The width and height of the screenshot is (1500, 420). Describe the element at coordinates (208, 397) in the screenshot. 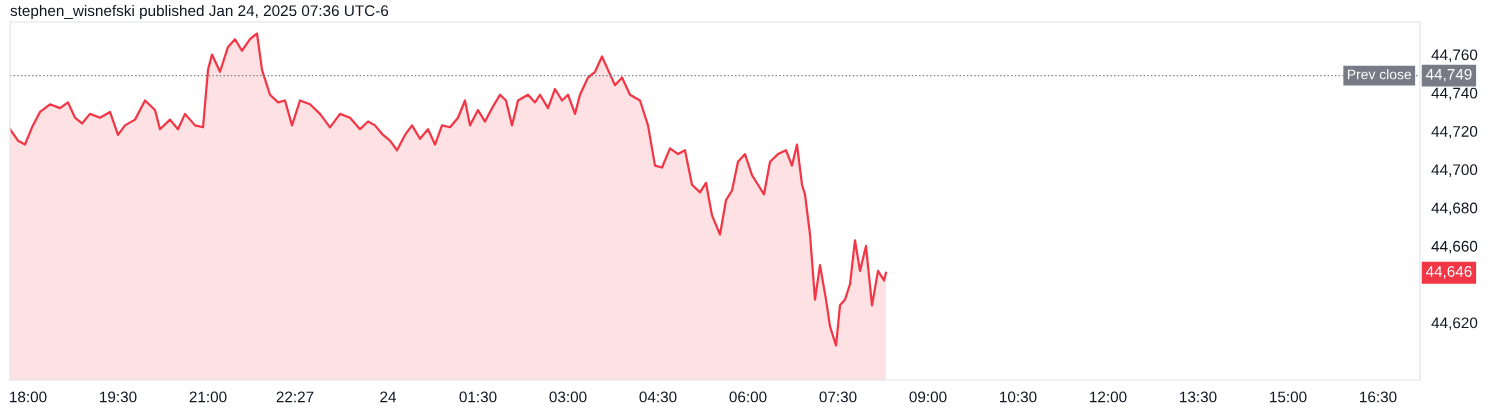

I see `x-tick-label: 21:00` at that location.